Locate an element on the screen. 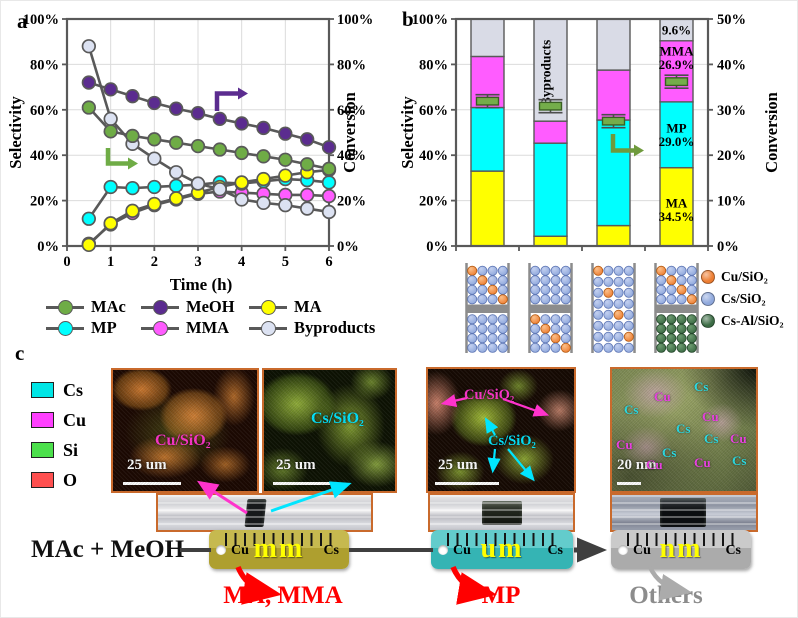  svg-text: 26.9% is located at coordinates (677, 64).